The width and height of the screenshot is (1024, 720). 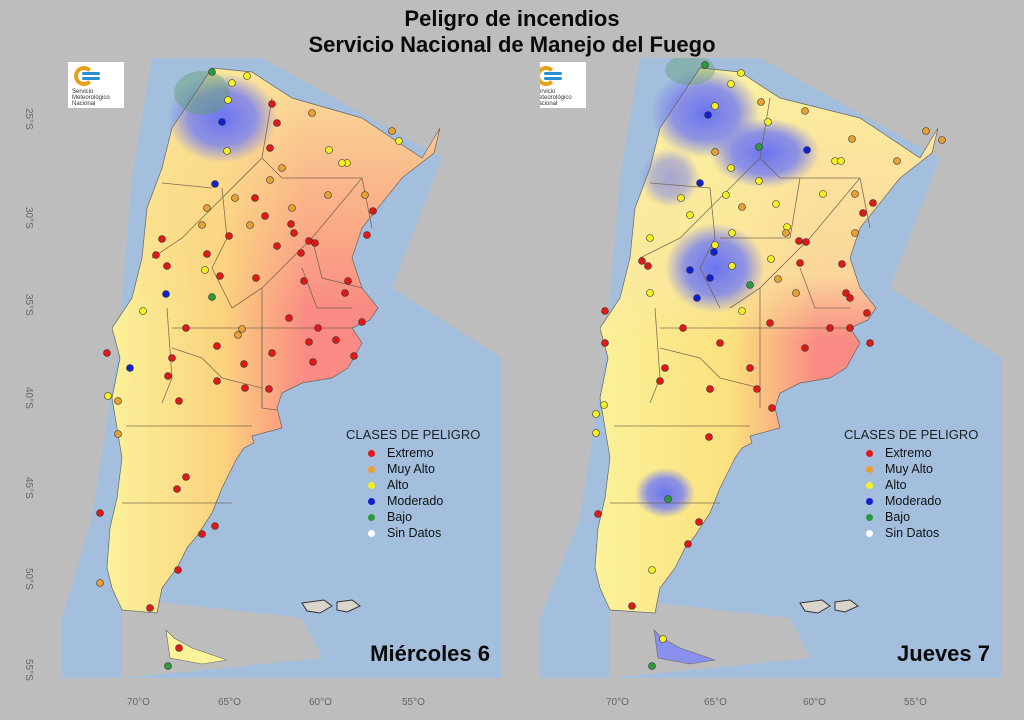 I want to click on lat-label: 35°S, so click(x=28, y=305).